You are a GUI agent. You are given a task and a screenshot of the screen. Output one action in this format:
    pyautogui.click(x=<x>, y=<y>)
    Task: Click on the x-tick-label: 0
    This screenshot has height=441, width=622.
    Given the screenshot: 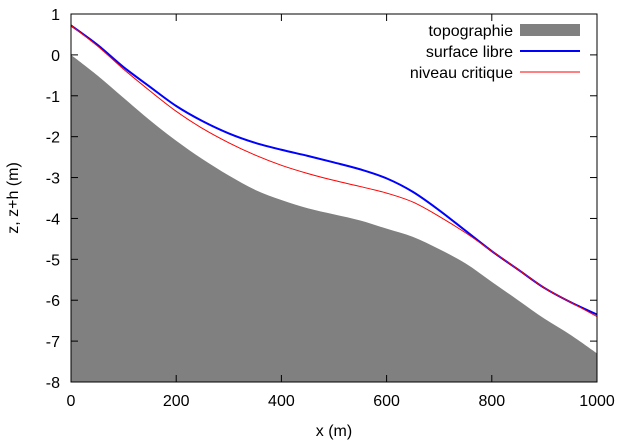 What is the action you would take?
    pyautogui.click(x=71, y=401)
    